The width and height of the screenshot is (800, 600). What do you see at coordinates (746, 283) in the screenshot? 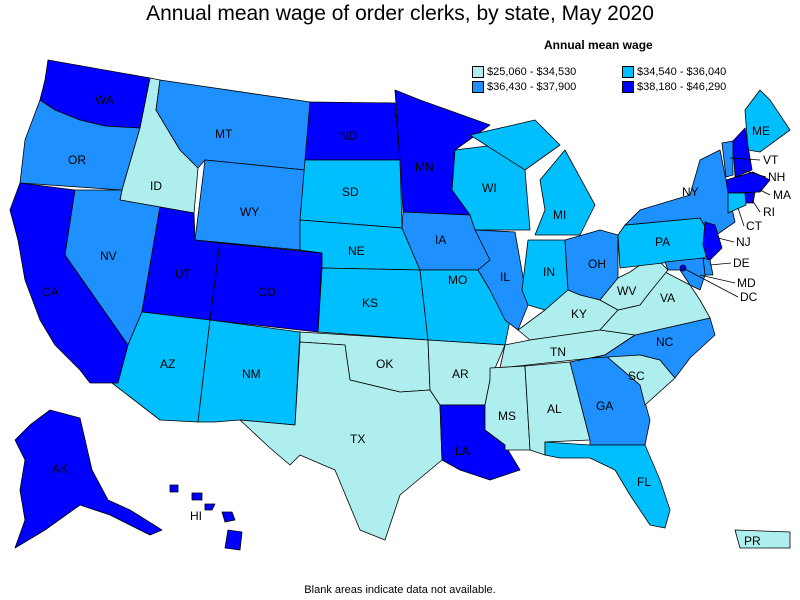
I see `label-MD: MD` at bounding box center [746, 283].